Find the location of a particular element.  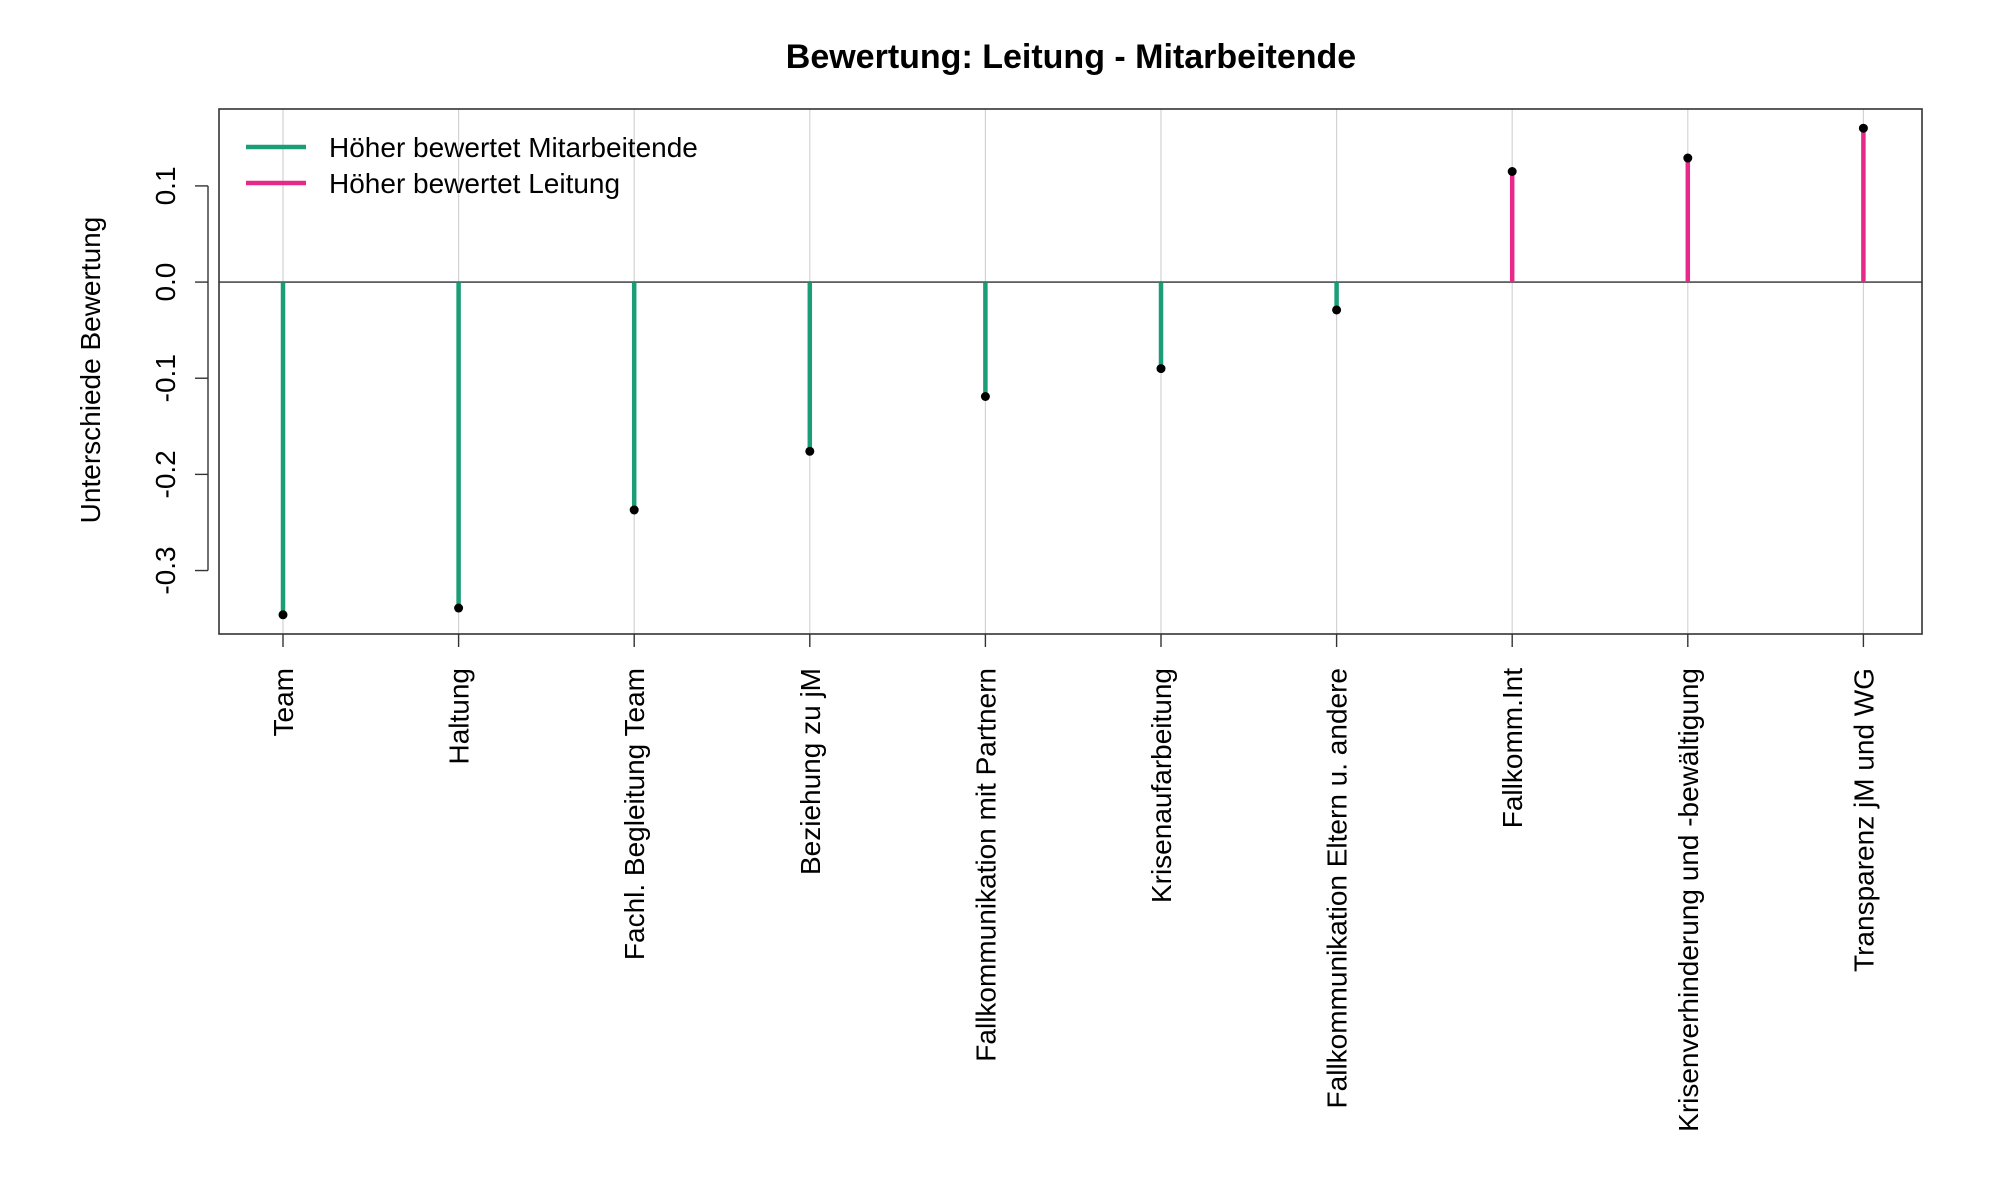

legend-label-mitarbeitende: Höher bewertet Mitarbeitende is located at coordinates (513, 147).